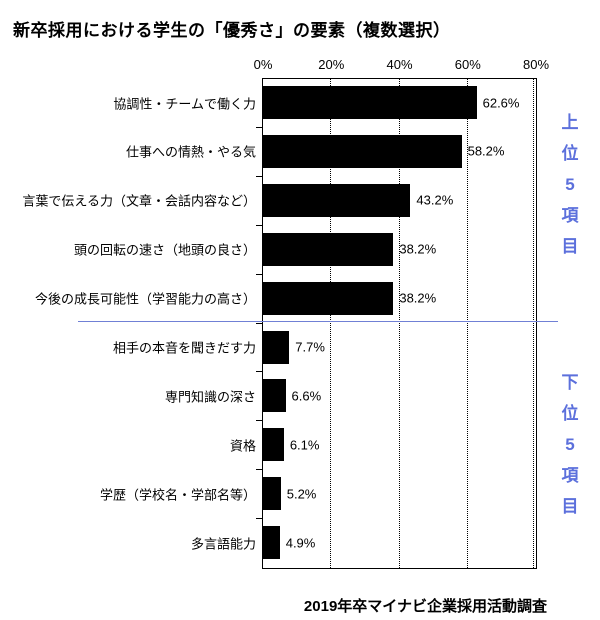  Describe the element at coordinates (306, 396) in the screenshot. I see `bar-value-label: 6.6%` at that location.